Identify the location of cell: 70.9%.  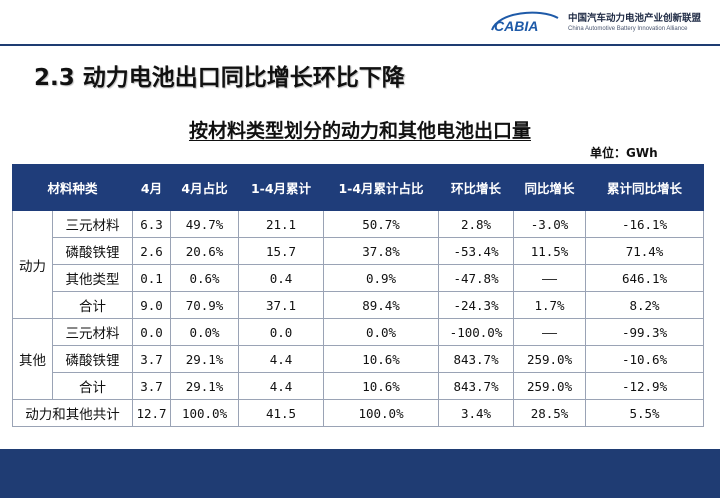
(205, 305).